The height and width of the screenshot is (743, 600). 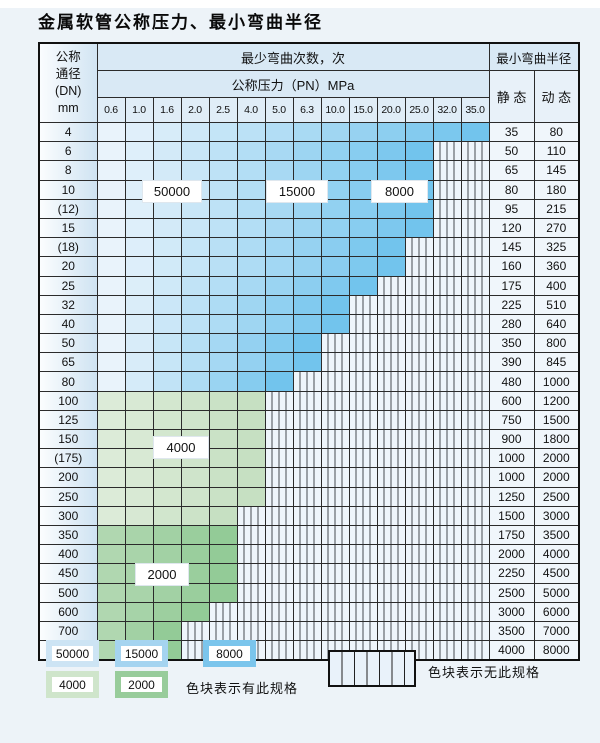 What do you see at coordinates (511, 381) in the screenshot?
I see `static-radius-cell: 480` at bounding box center [511, 381].